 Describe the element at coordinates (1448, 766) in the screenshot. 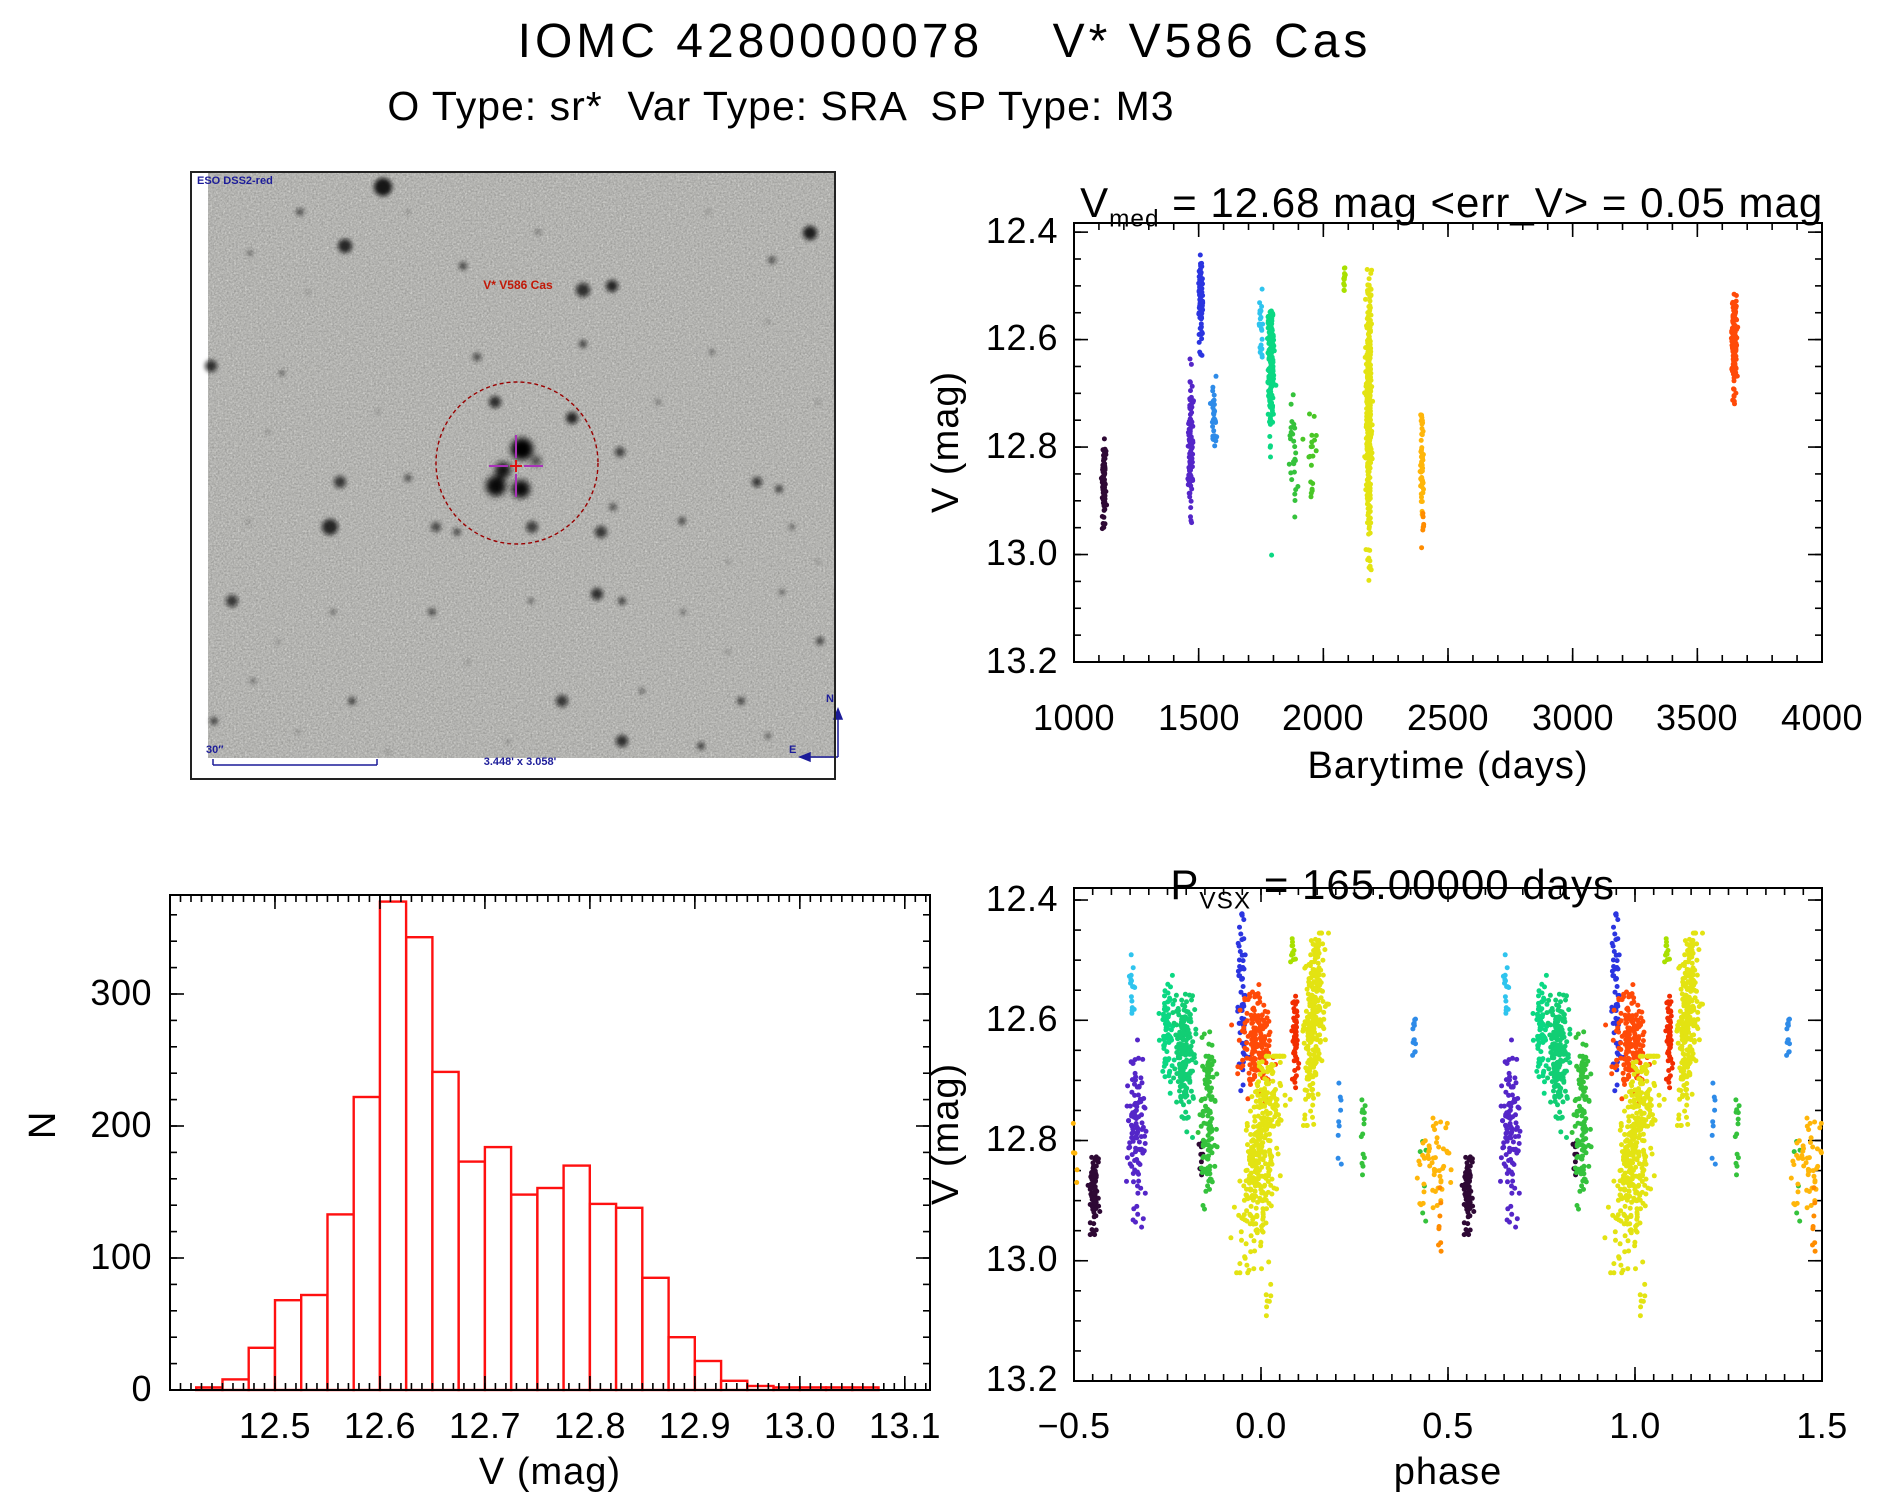

I see `lc-xaxis-label: Barytime (days)` at that location.